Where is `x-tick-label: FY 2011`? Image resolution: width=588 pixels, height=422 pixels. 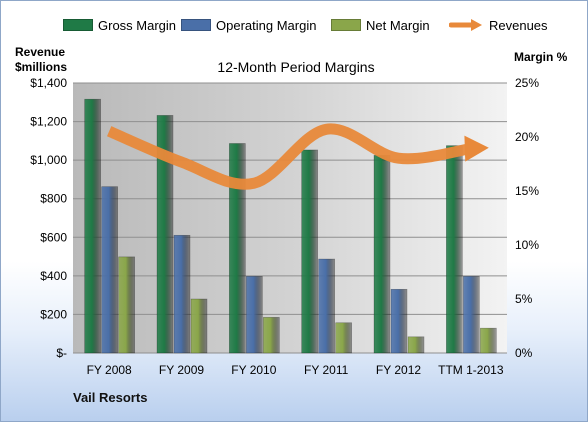
x-tick-label: FY 2011 is located at coordinates (326, 370).